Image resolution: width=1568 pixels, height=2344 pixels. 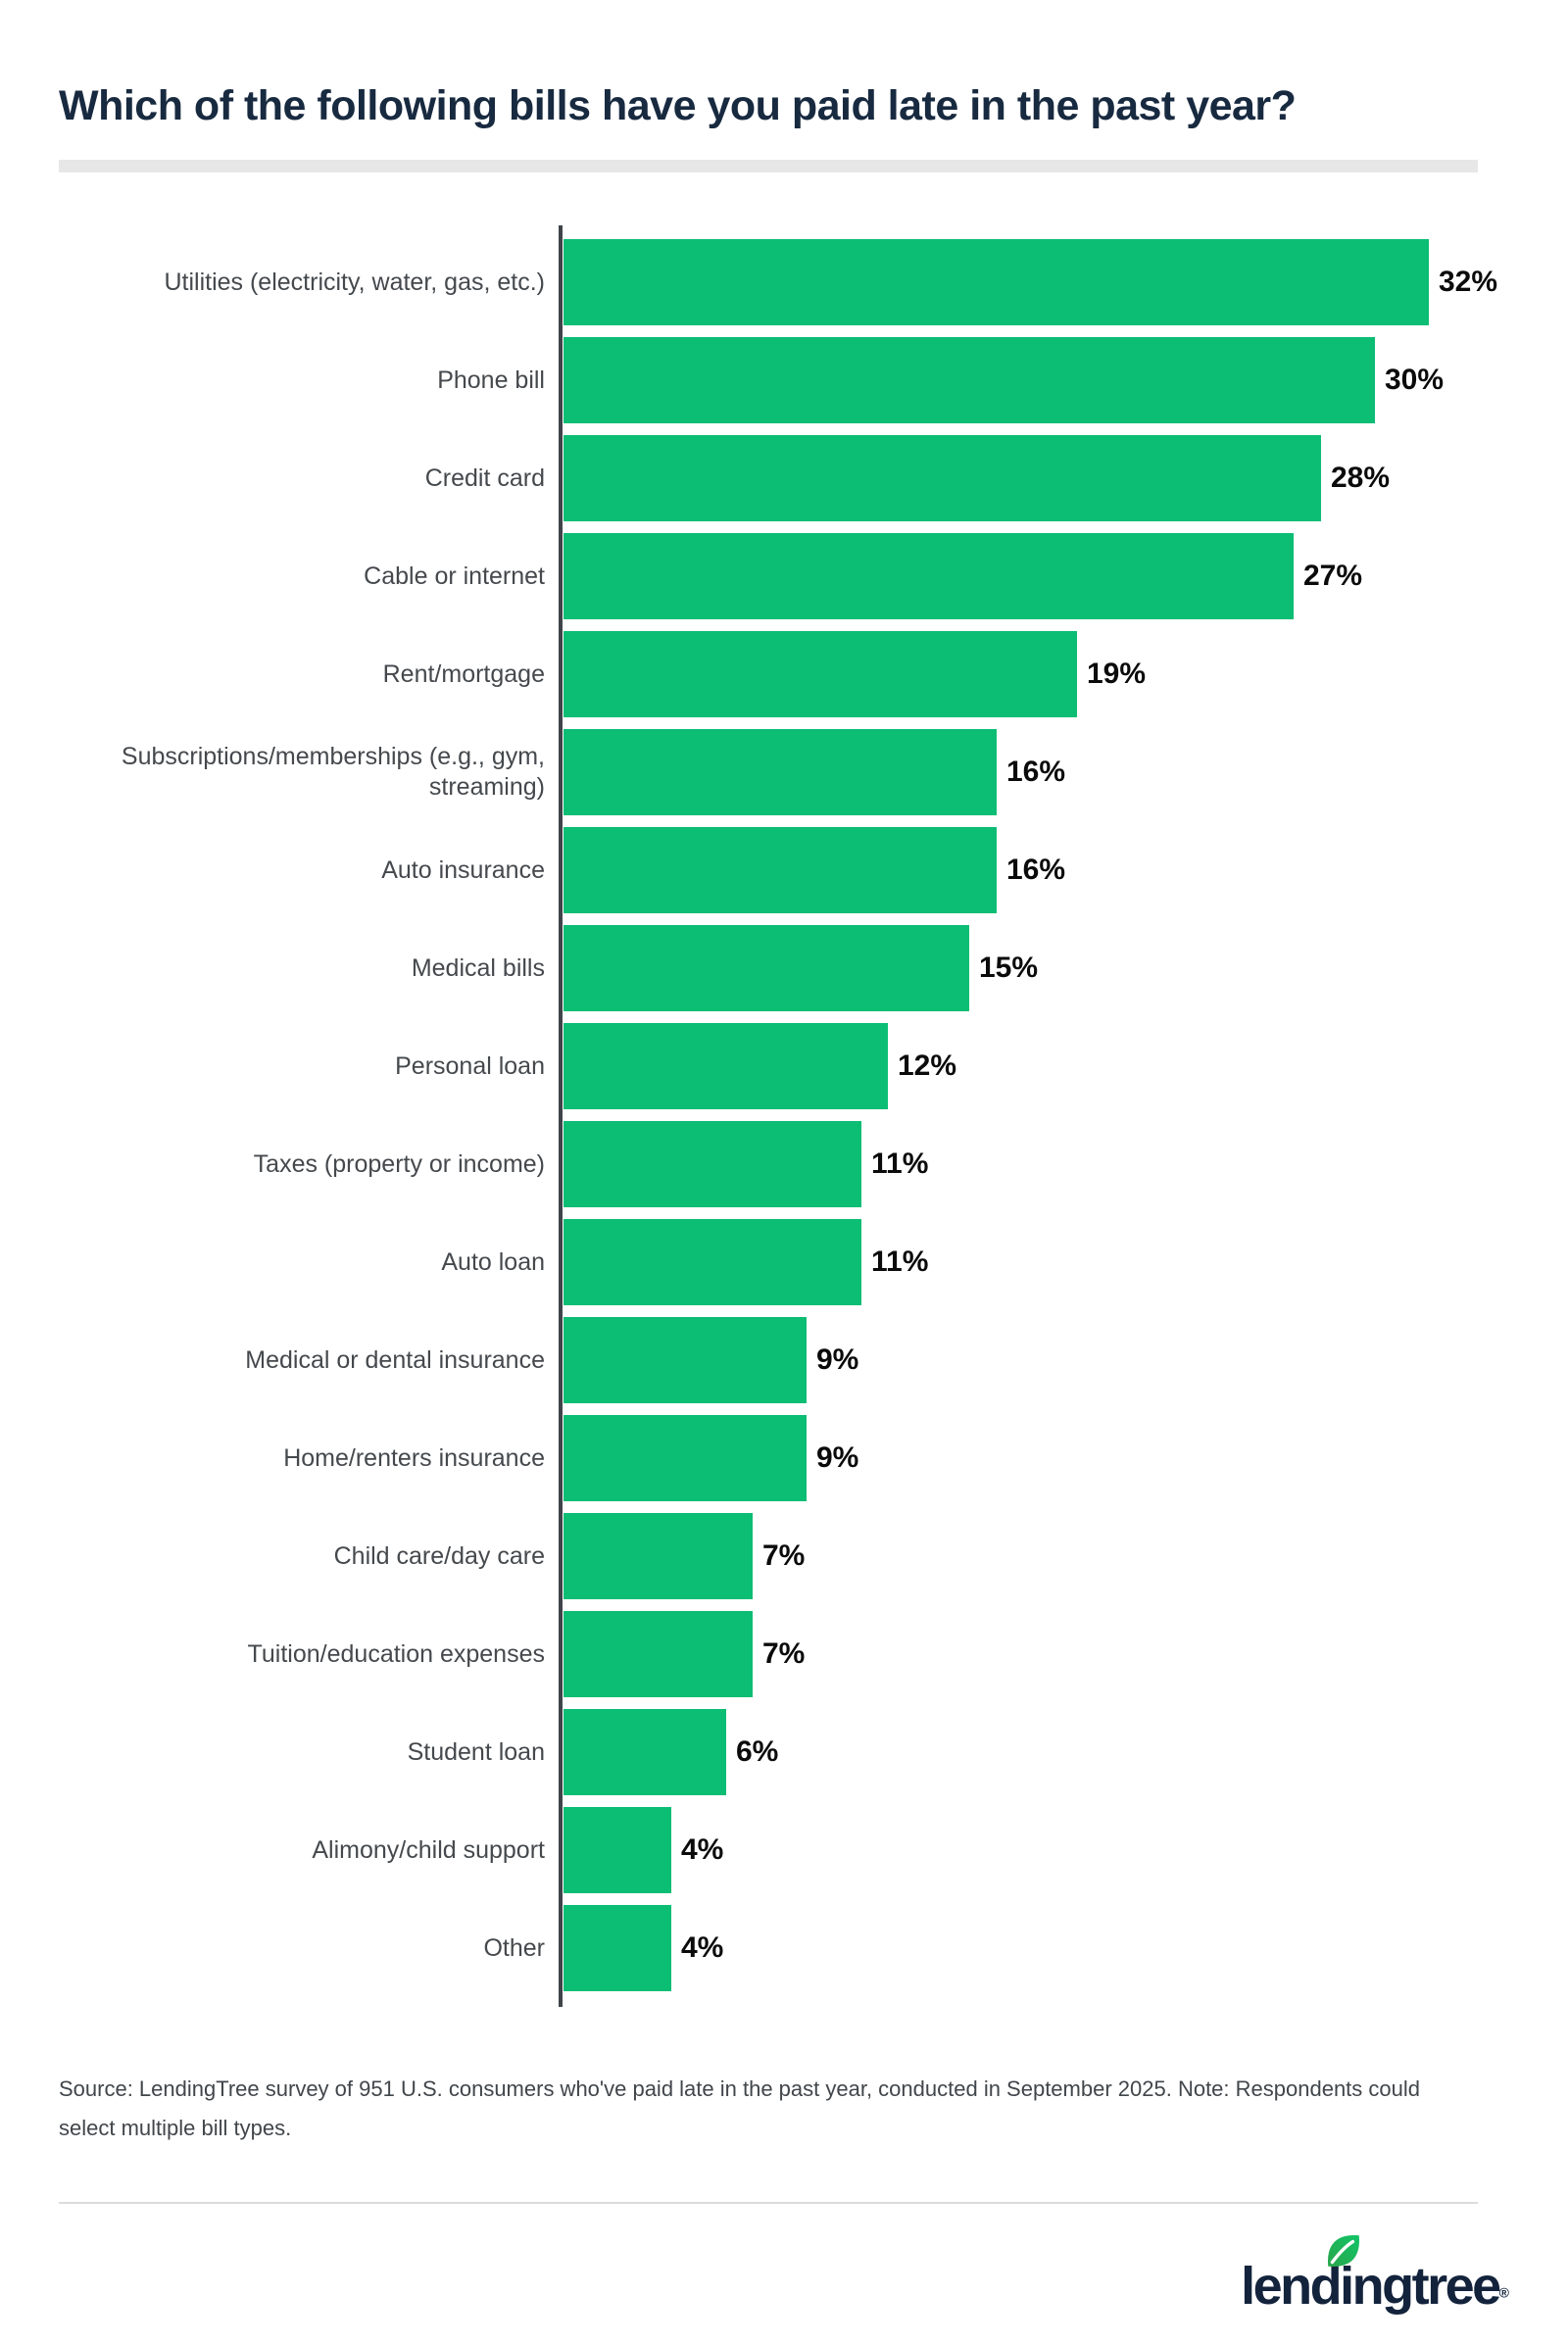 I want to click on category-label: Medical or dental insurance, so click(x=395, y=1360).